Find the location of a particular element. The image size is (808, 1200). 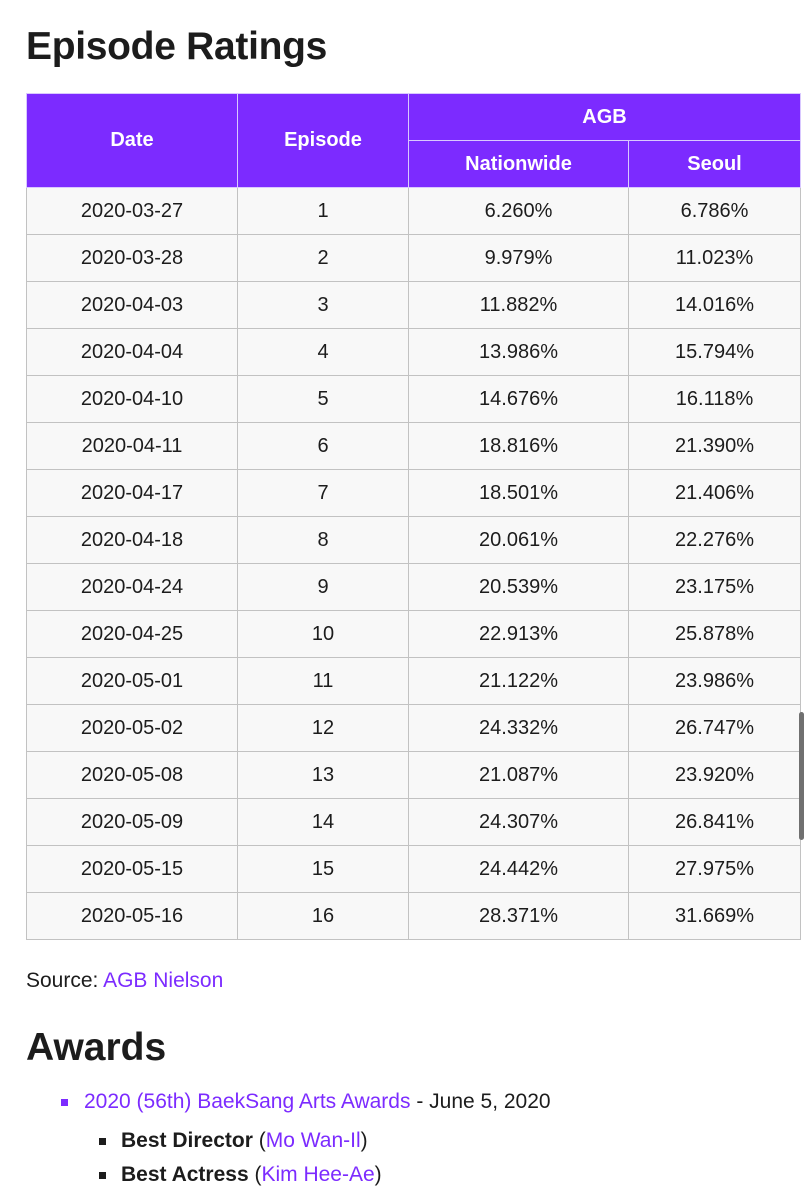

award-event-date: - June 5, 2020 is located at coordinates (480, 1101).